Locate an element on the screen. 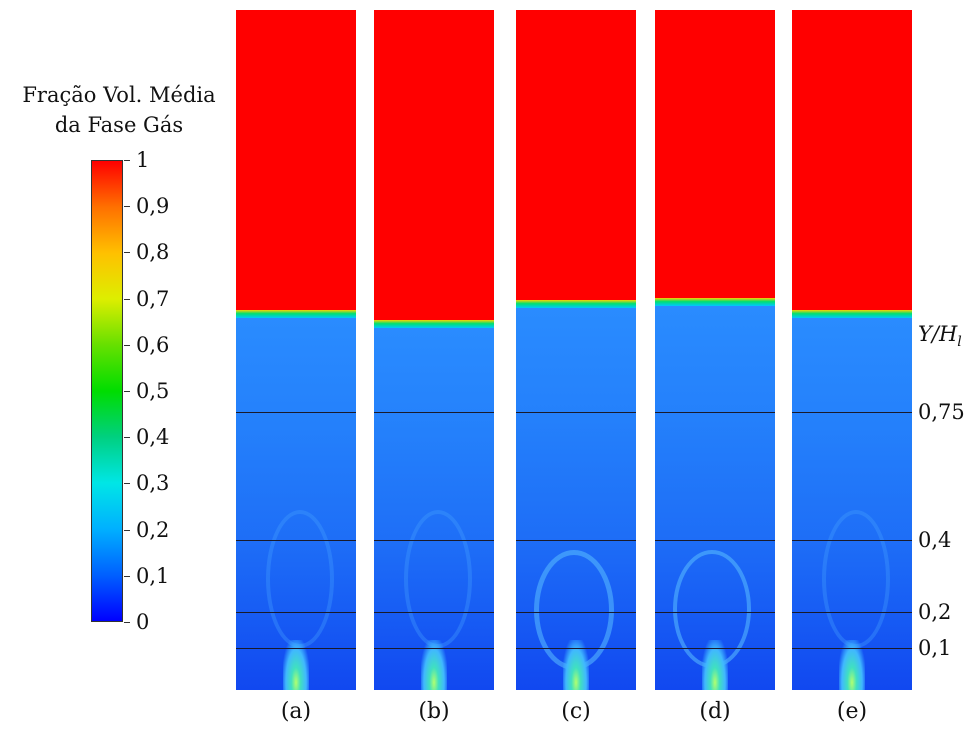  panel-label: (e) is located at coordinates (852, 711).